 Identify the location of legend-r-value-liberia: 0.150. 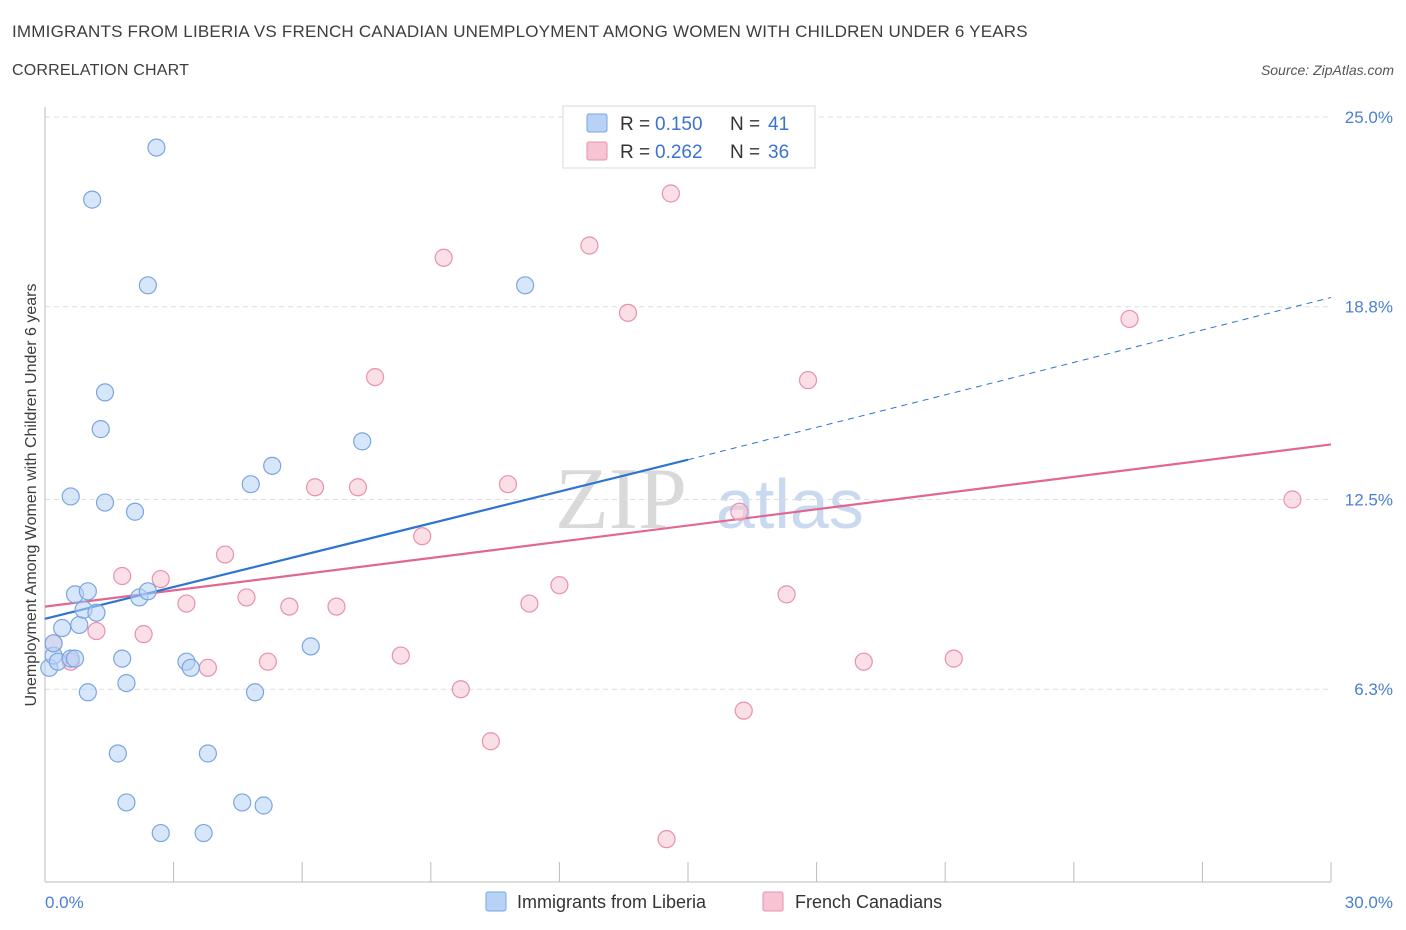
(679, 124).